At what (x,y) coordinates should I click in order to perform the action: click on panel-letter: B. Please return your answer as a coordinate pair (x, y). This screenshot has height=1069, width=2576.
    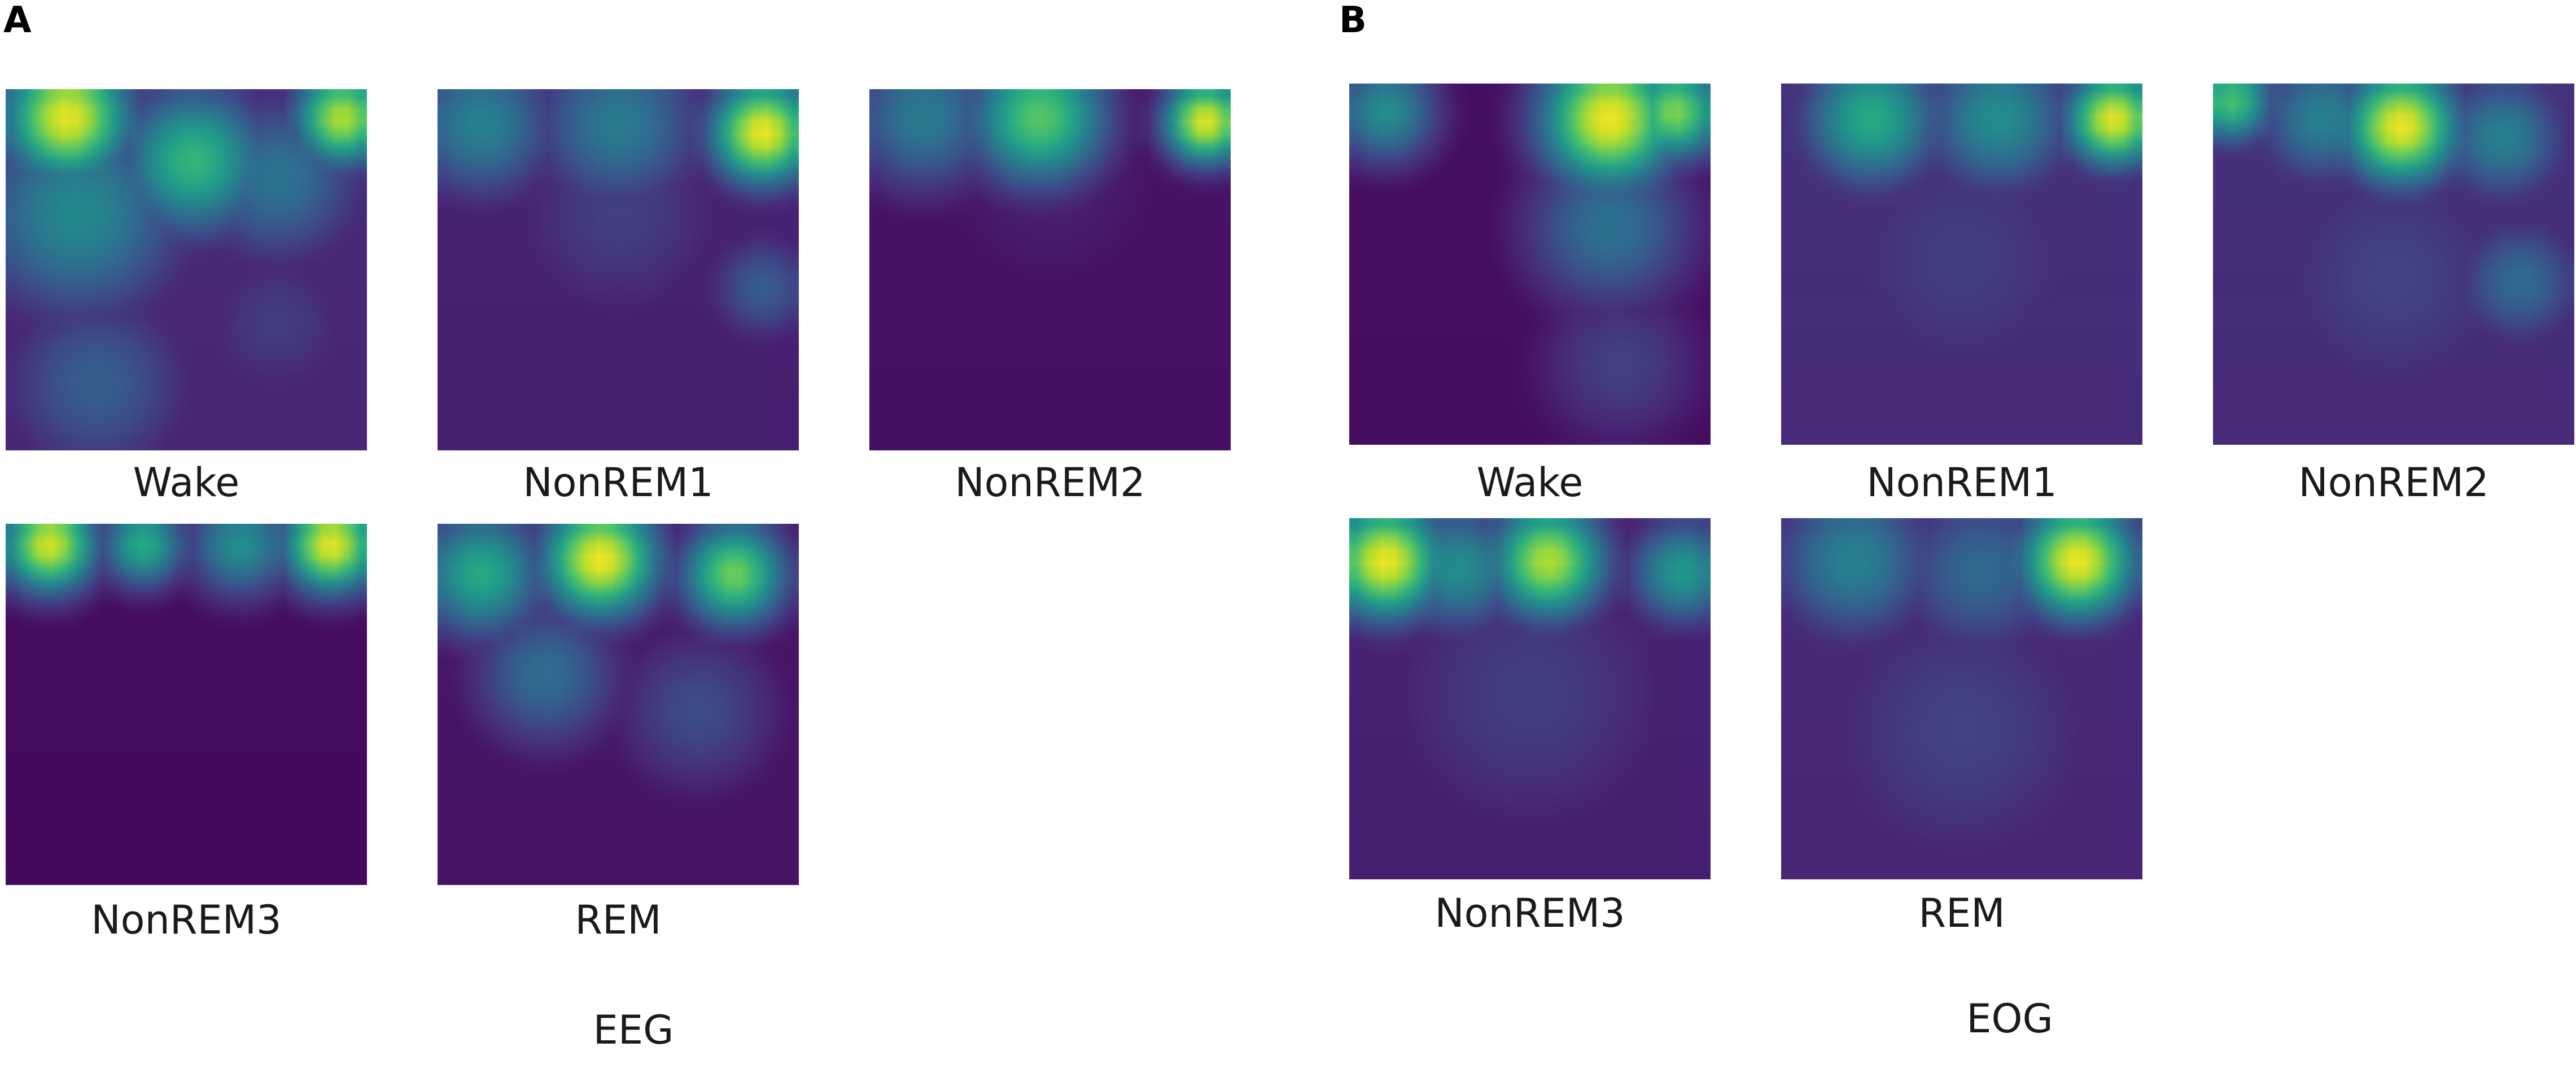
    Looking at the image, I should click on (1353, 20).